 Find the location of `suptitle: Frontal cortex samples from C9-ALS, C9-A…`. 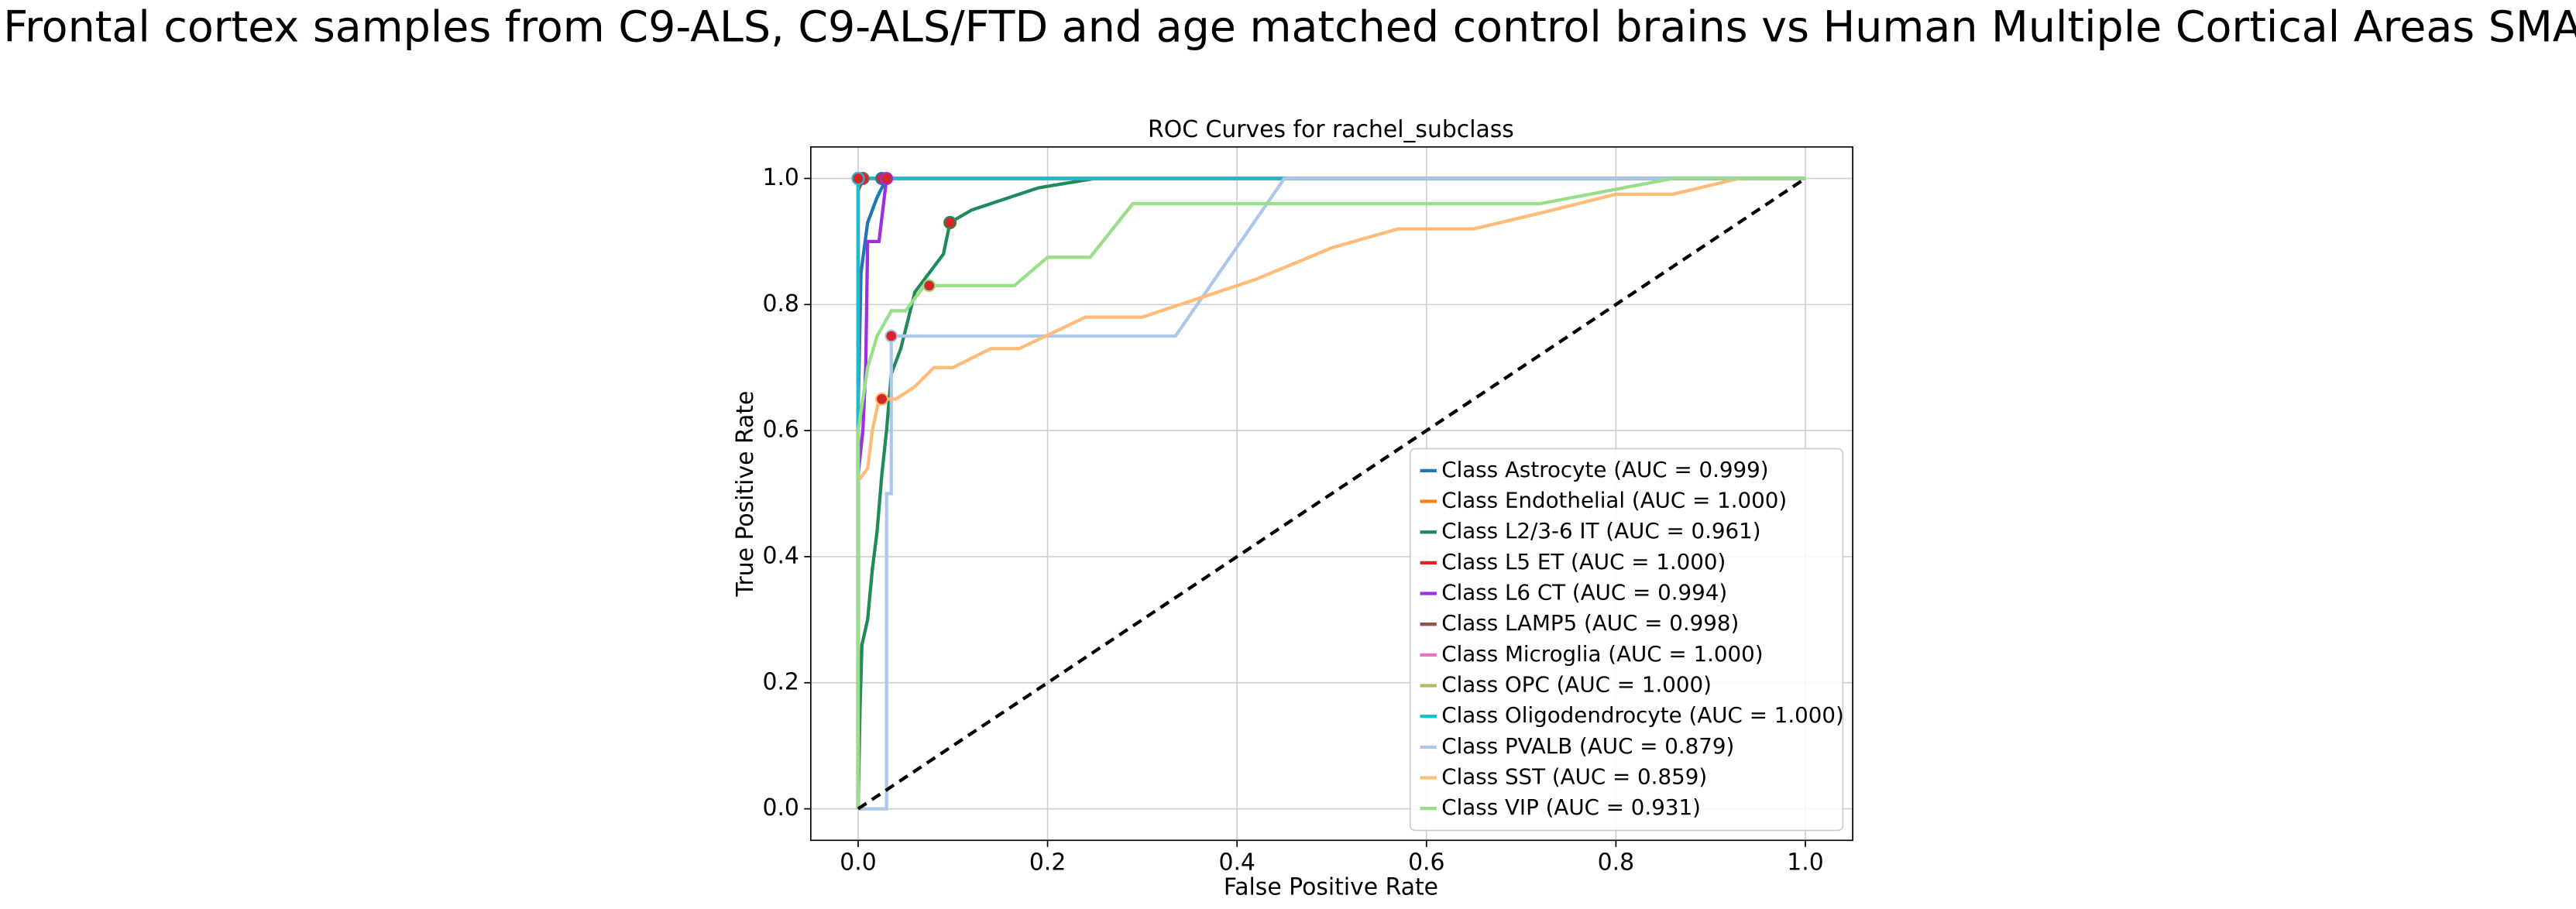

suptitle: Frontal cortex samples from C9-ALS, C9-A… is located at coordinates (1289, 28).